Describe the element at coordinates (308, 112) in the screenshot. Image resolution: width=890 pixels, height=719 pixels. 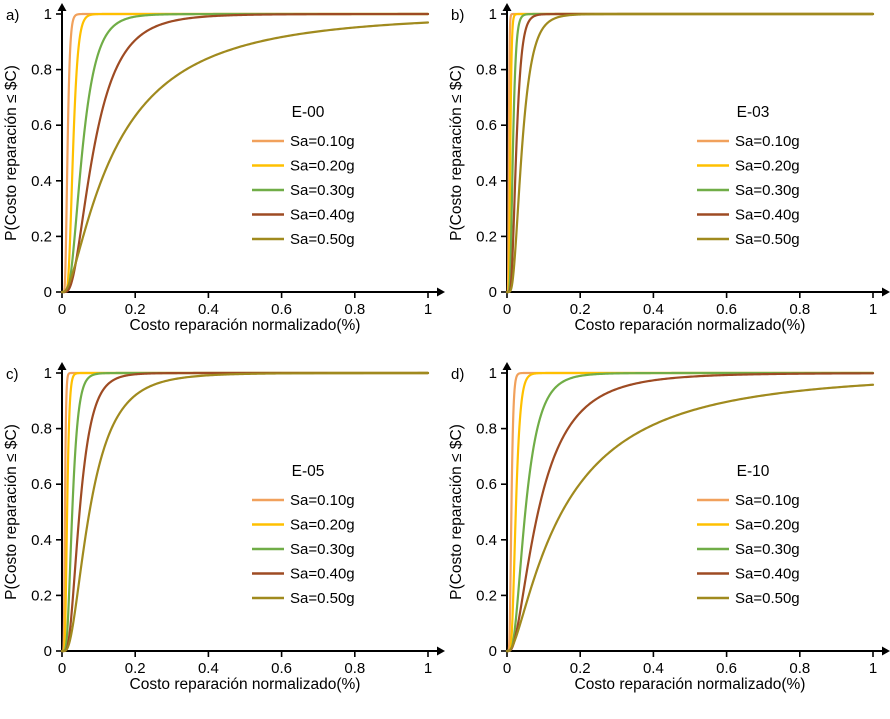
I see `legend-title: E-00` at that location.